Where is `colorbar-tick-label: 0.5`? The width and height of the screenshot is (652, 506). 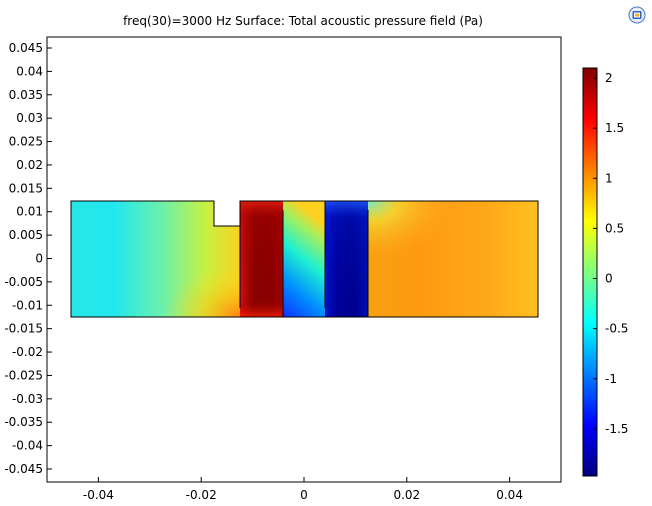 colorbar-tick-label: 0.5 is located at coordinates (614, 228).